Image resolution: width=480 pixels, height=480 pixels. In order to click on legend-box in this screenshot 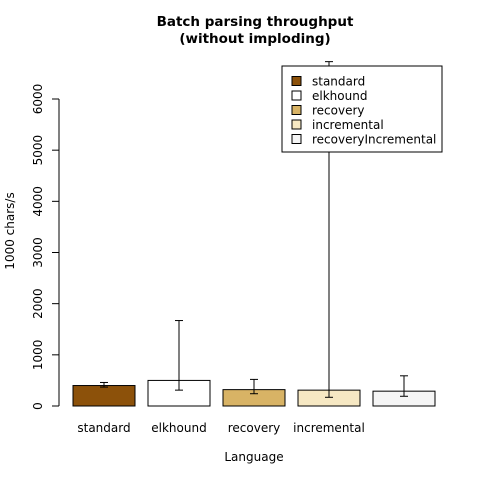, I will do `click(362, 109)`.